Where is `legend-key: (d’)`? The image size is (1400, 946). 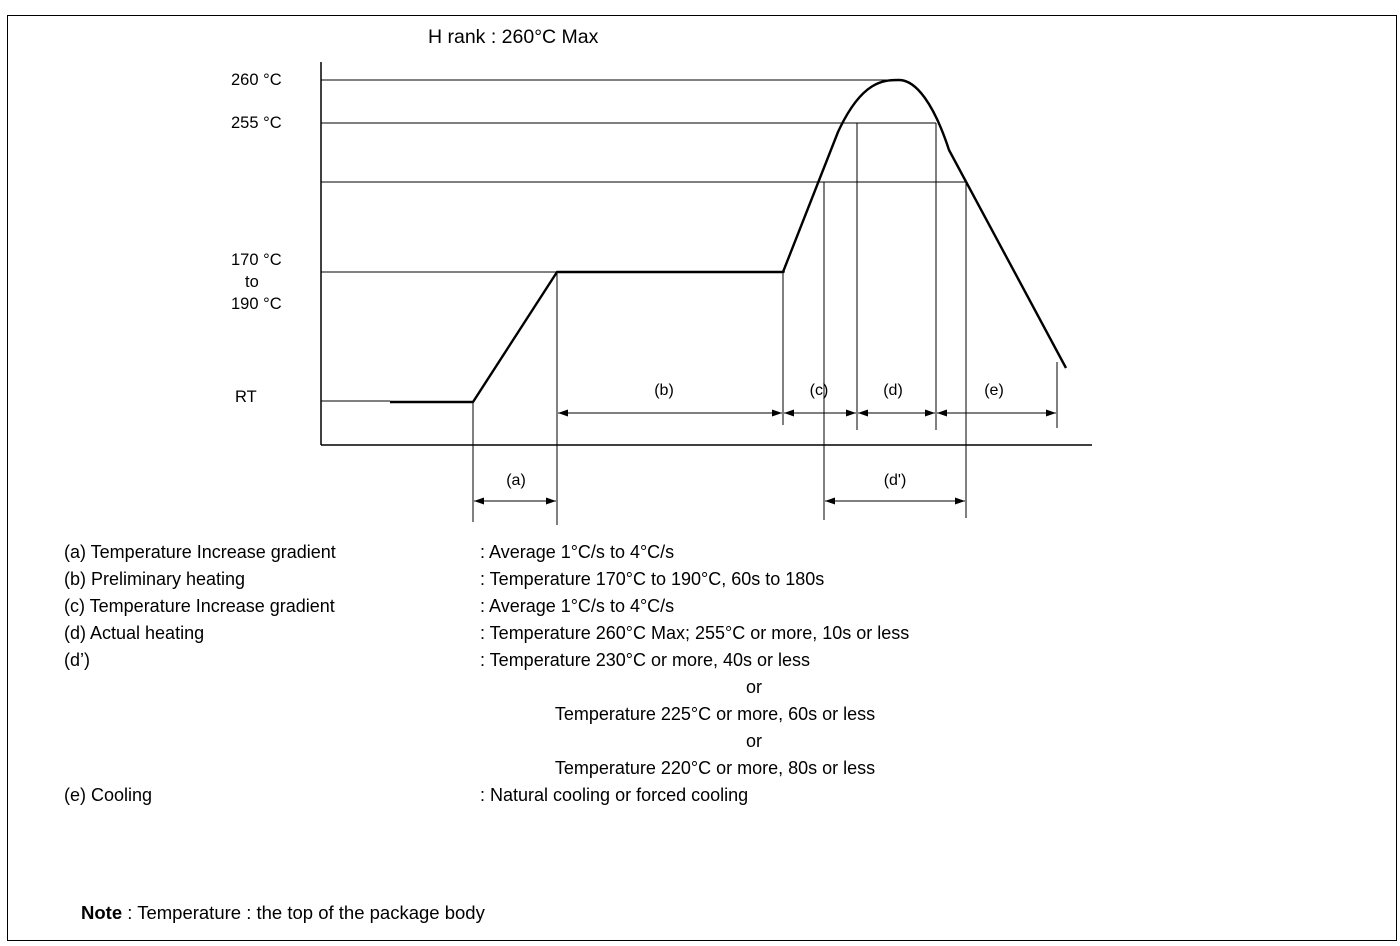
legend-key: (d’) is located at coordinates (77, 660).